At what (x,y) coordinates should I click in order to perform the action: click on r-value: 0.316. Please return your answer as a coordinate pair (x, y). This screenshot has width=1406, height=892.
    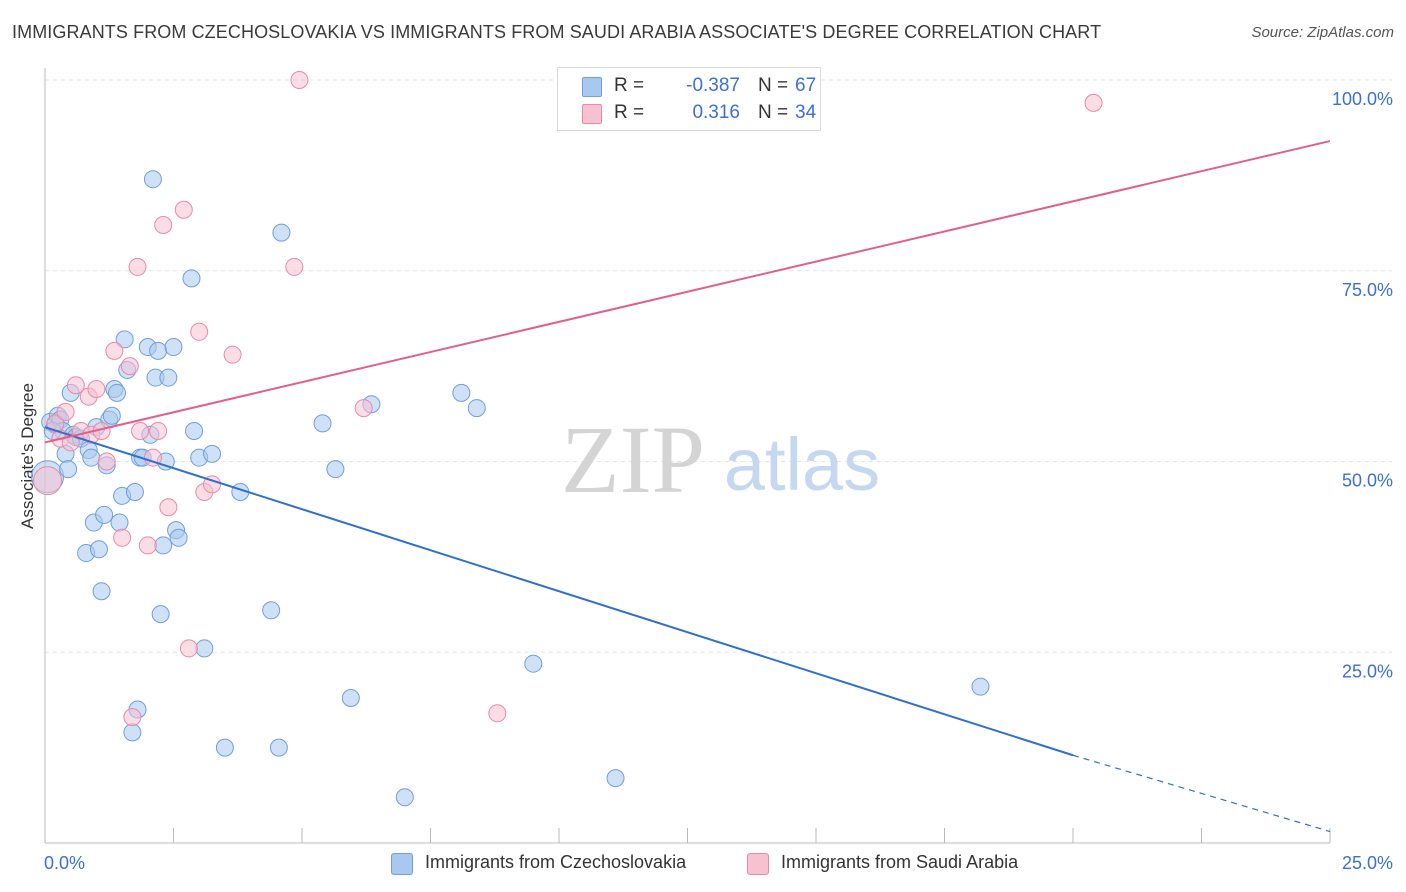
    Looking at the image, I should click on (716, 112).